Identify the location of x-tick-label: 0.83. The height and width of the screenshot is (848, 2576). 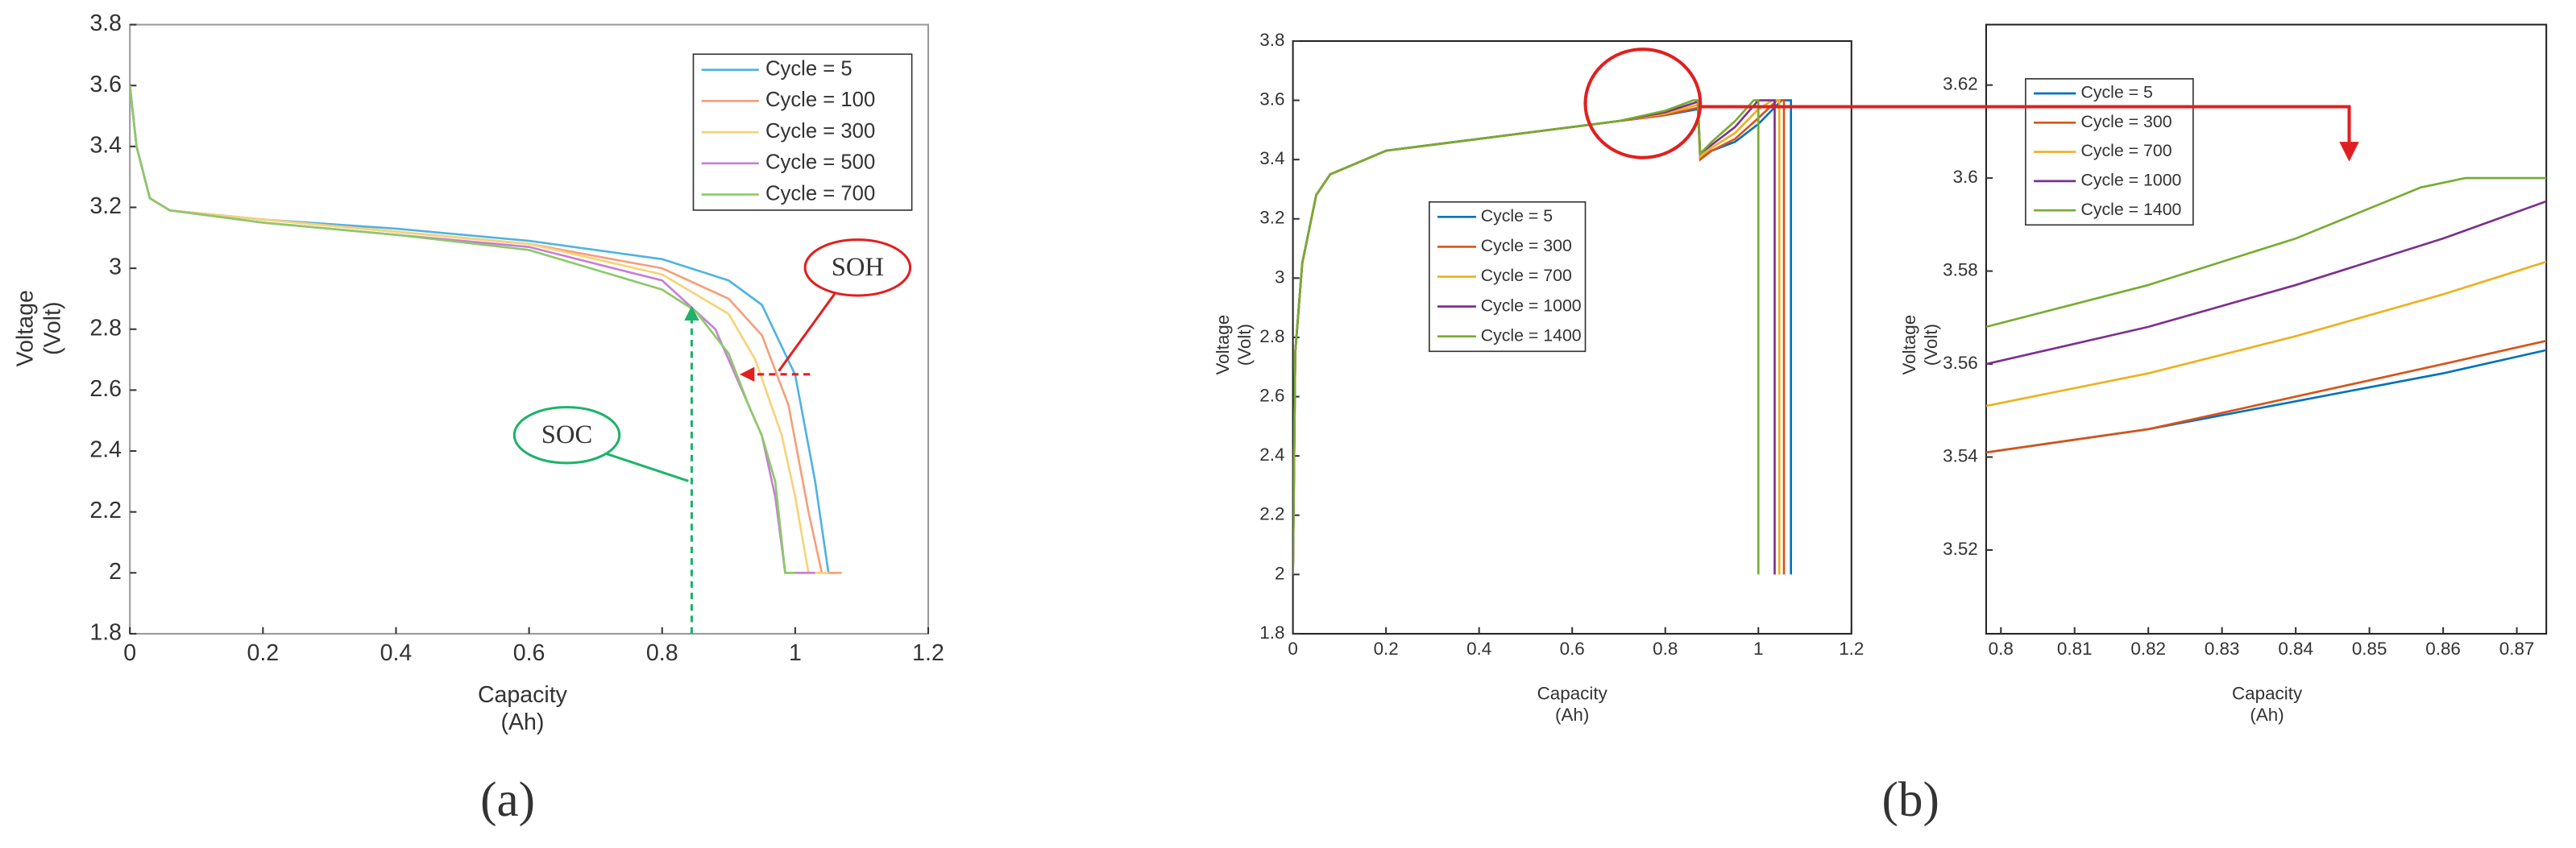
(2222, 649).